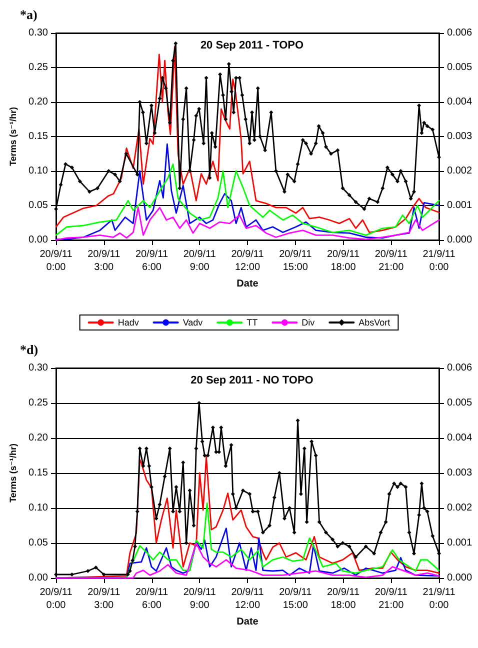  I want to click on legend-label: Vadv, so click(193, 323).